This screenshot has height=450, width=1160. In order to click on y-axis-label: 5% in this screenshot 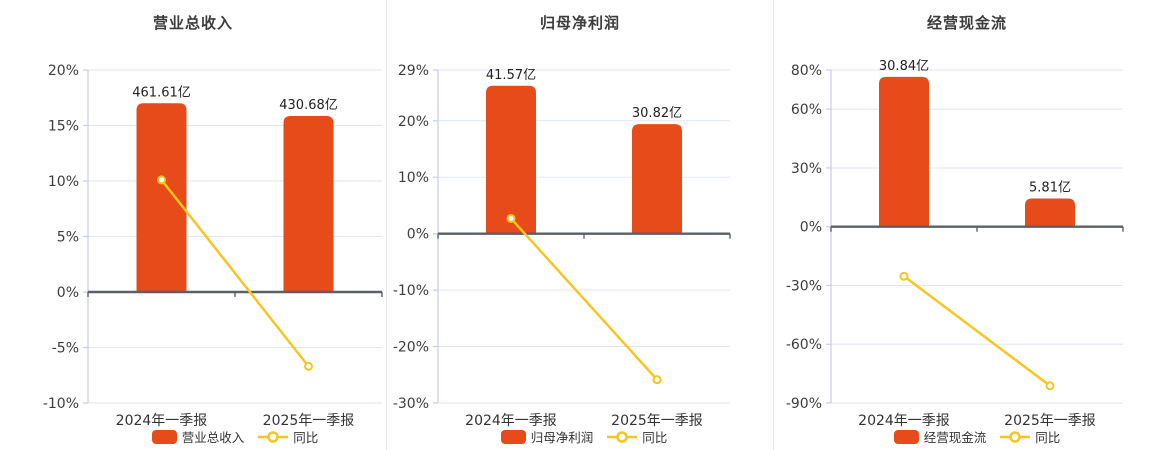, I will do `click(68, 238)`.